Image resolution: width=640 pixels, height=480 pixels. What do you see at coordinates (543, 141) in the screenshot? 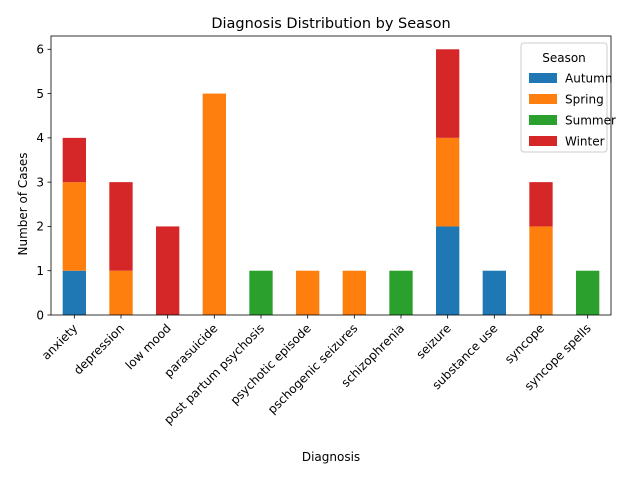
I see `legend-swatch-winter` at bounding box center [543, 141].